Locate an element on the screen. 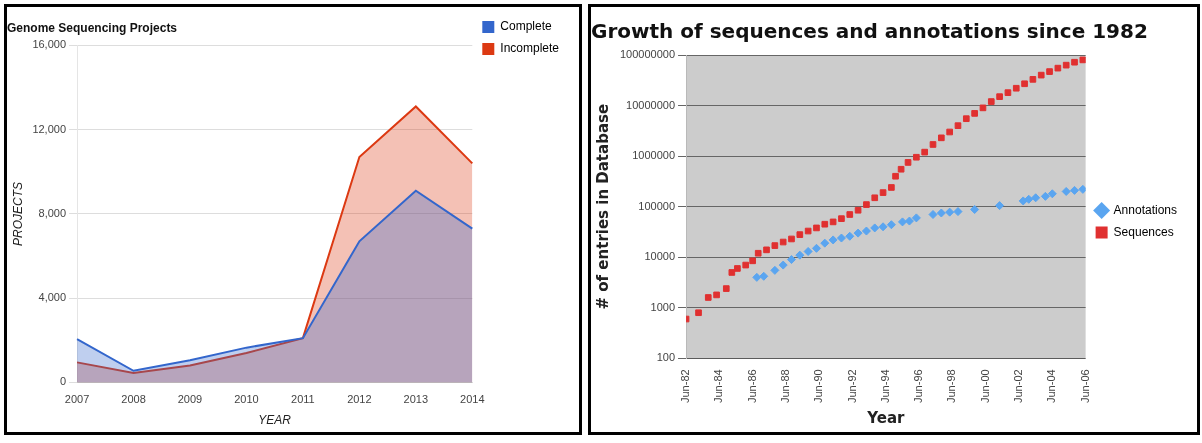  y-tick-label: 8,000 is located at coordinates (52, 212).